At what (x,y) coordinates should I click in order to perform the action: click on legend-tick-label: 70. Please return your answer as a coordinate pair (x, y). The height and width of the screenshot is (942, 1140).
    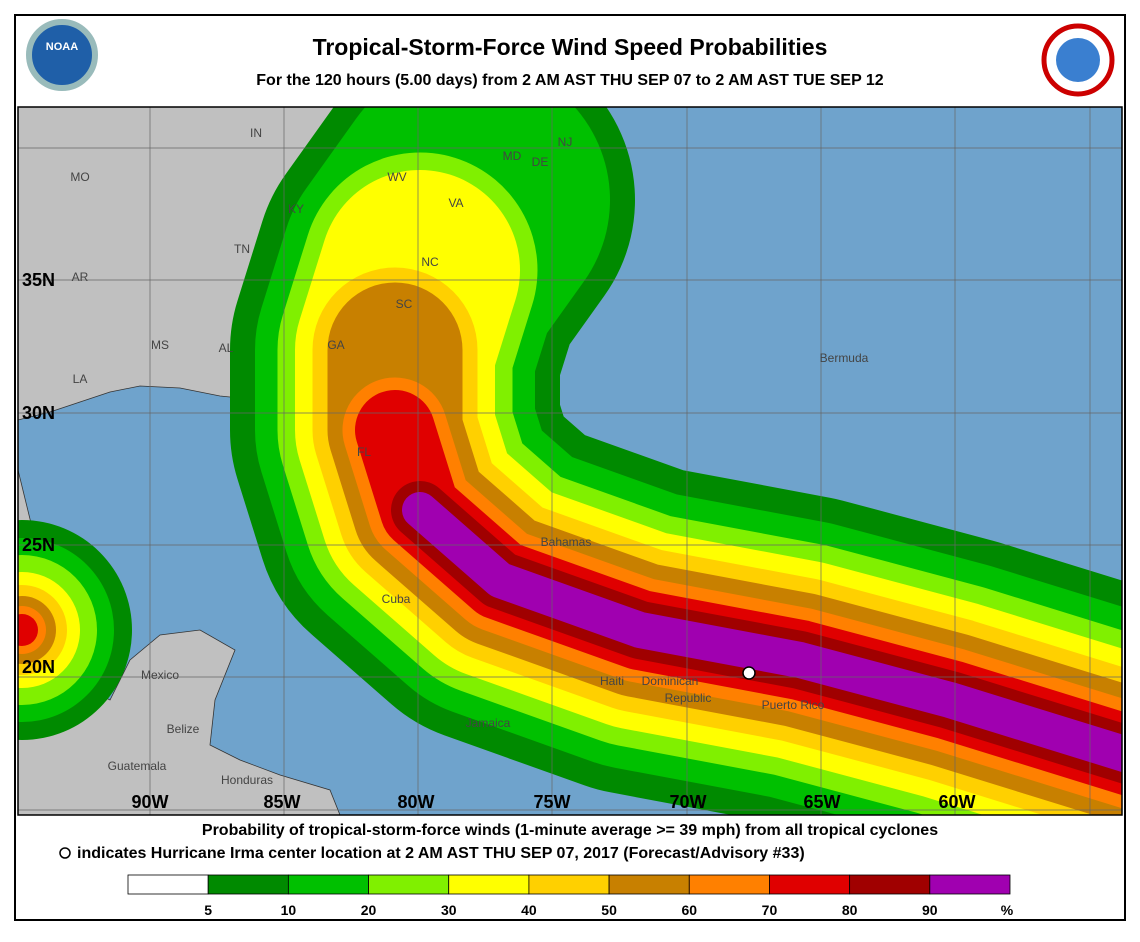
    Looking at the image, I should click on (770, 910).